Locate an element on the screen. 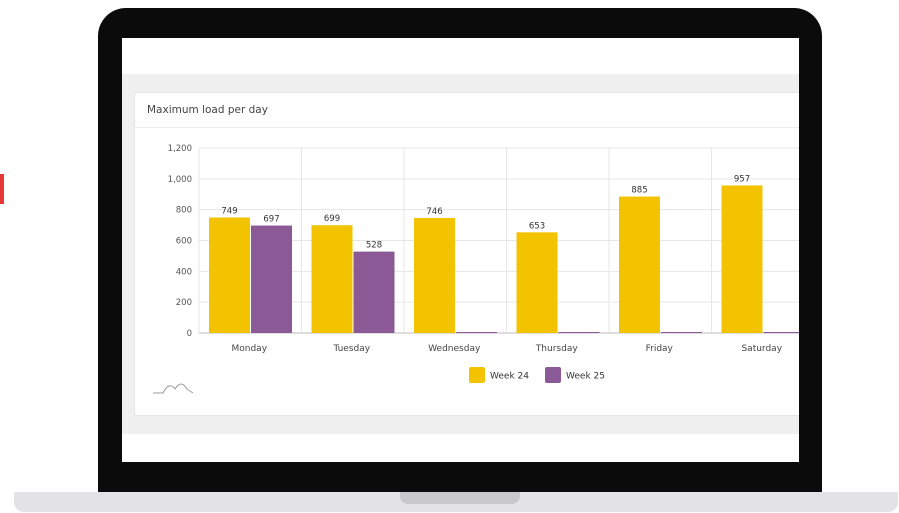 The image size is (899, 513). data-label: 749 is located at coordinates (229, 212).